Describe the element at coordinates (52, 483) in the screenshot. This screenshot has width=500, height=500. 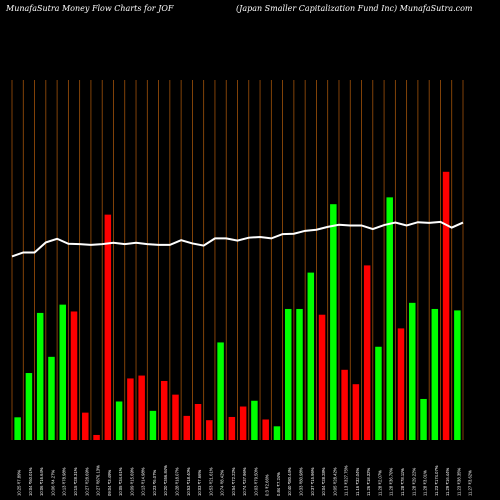
I see `x-tick-label: 10:06 ₹4.27%` at that location.